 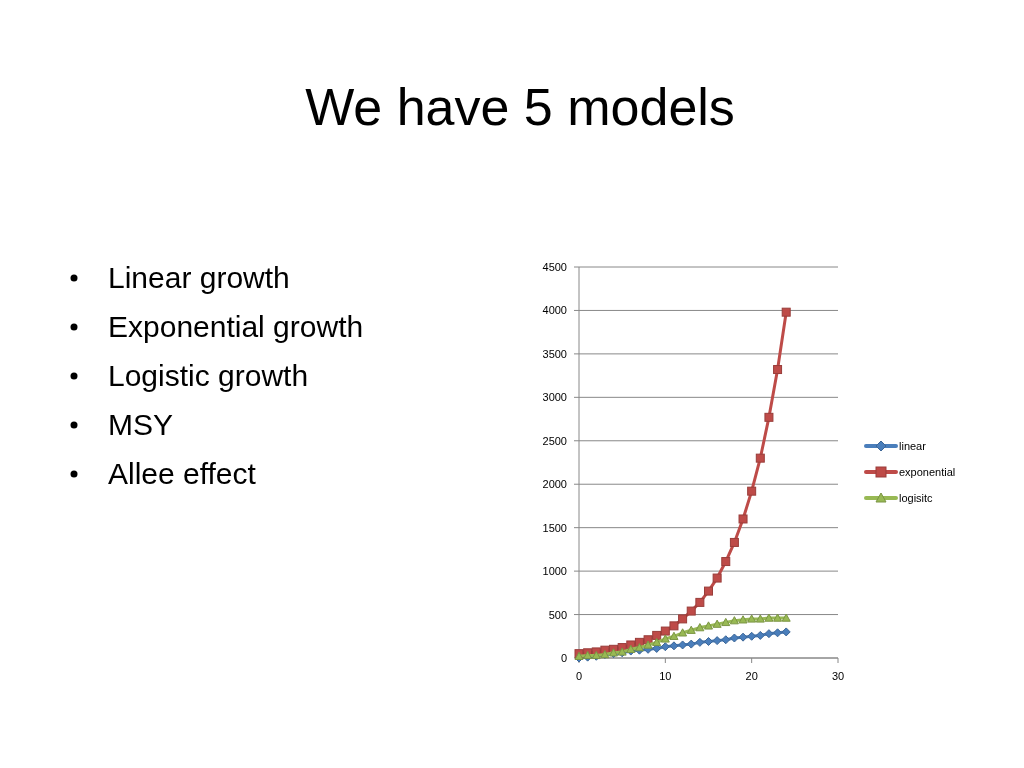 I want to click on x-tick-label: 20, so click(x=751, y=676).